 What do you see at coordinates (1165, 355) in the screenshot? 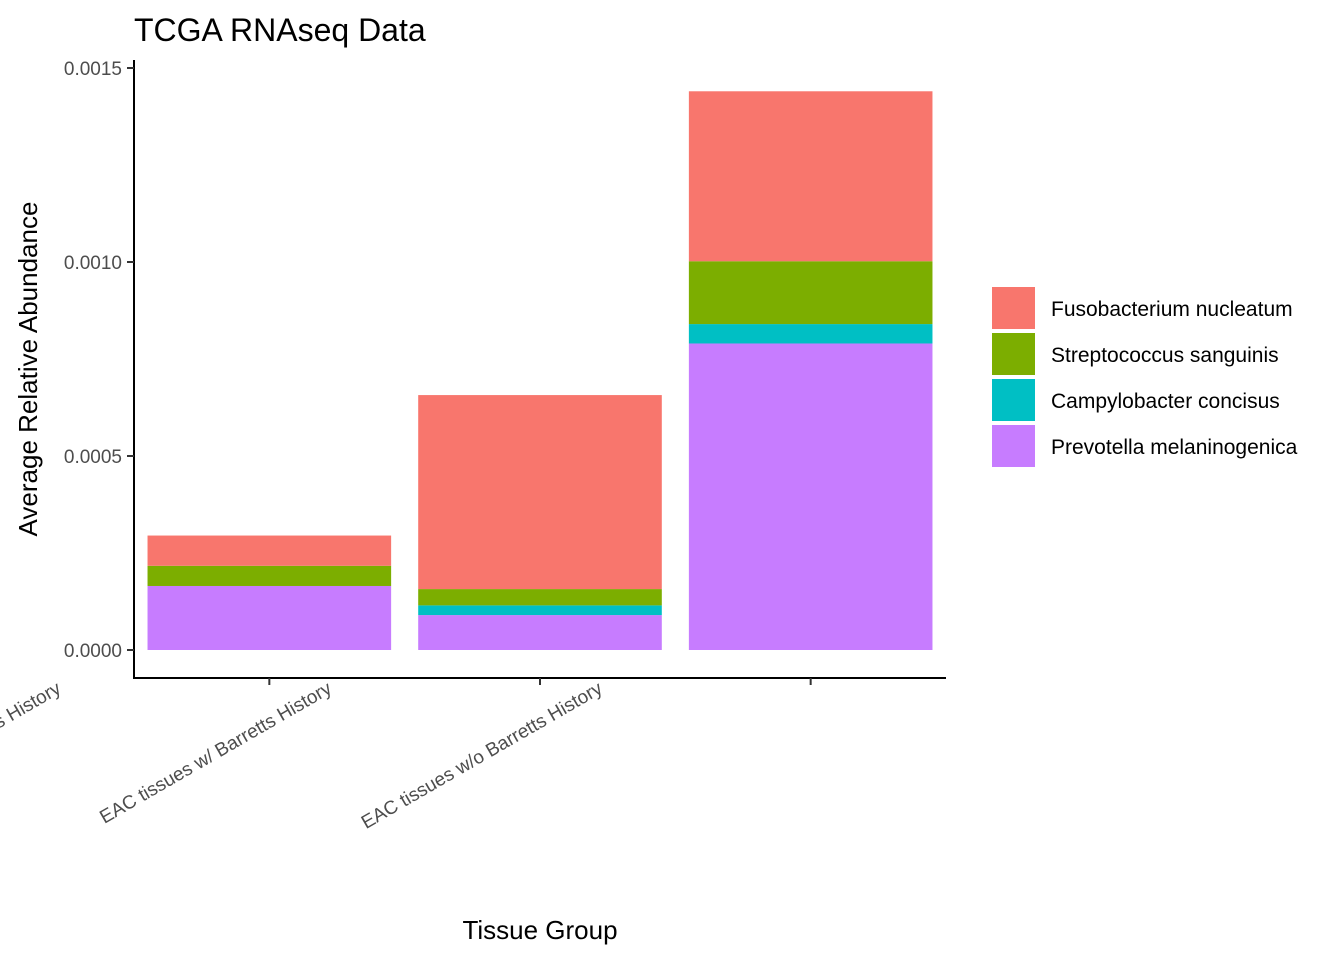
I see `legend-label-streptococcus-sanguinis: Streptococcus sanguinis` at bounding box center [1165, 355].